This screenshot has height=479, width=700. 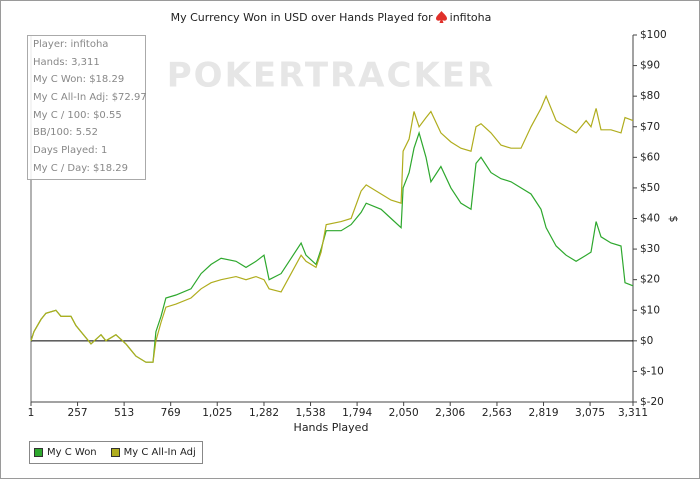 I want to click on y-tick-label: $60, so click(x=650, y=157).